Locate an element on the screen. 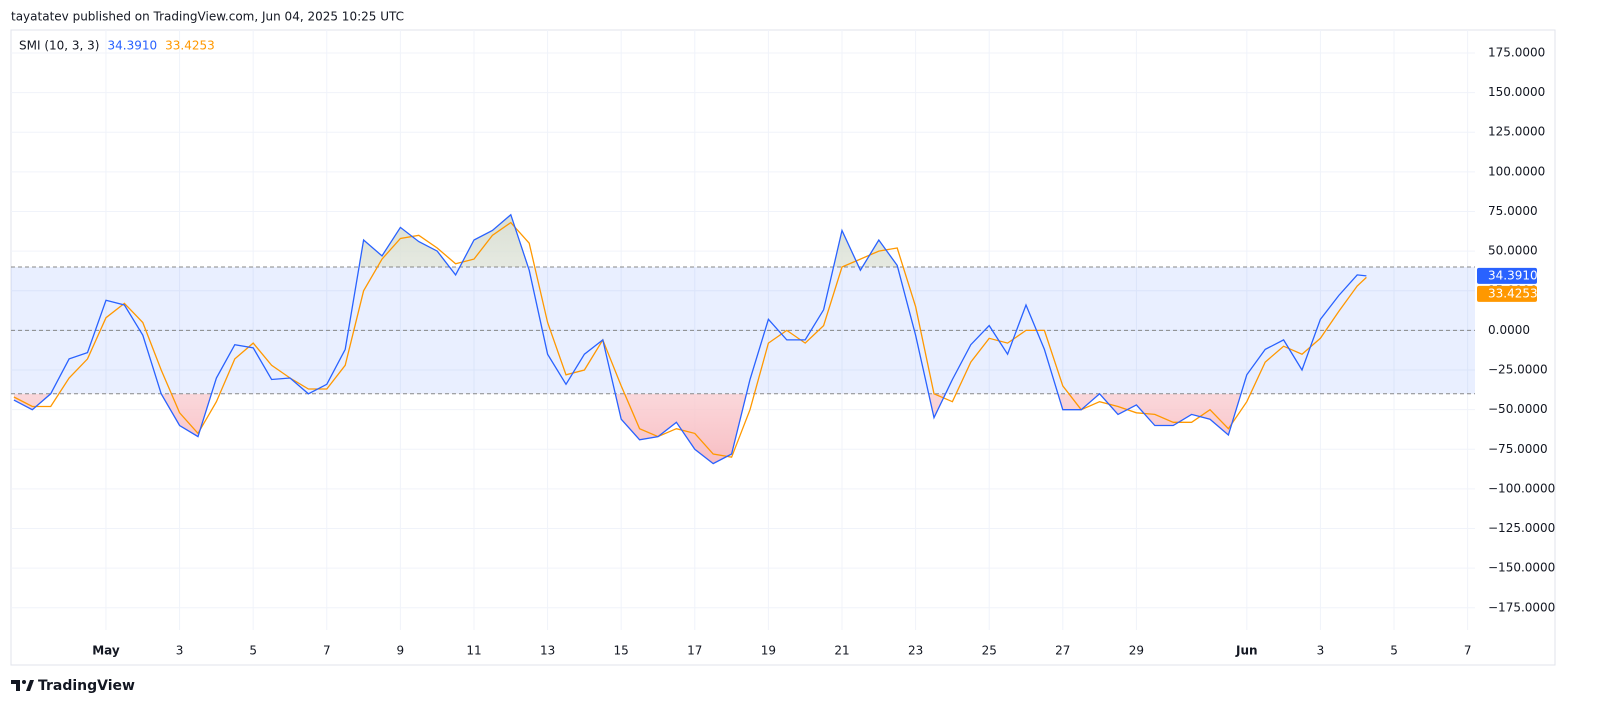  y-tick-label: −175.0000 is located at coordinates (1521, 607).